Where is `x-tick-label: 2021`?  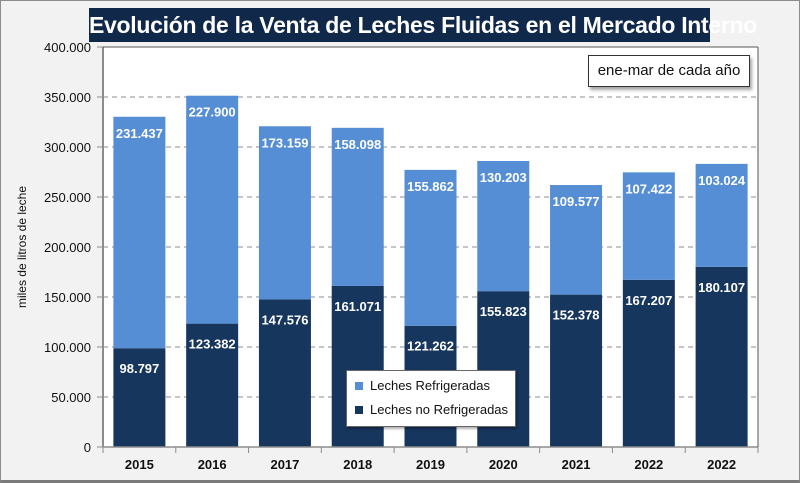
x-tick-label: 2021 is located at coordinates (576, 464).